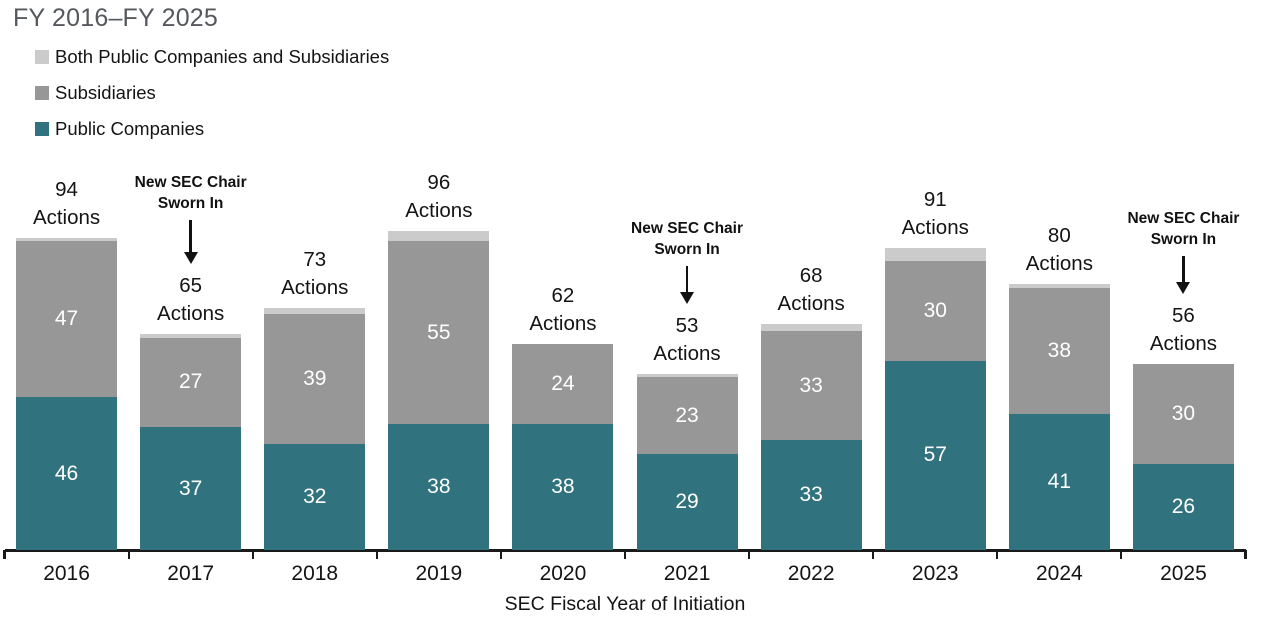 The height and width of the screenshot is (624, 1276). What do you see at coordinates (315, 573) in the screenshot?
I see `x-tick-label-2018: 2018` at bounding box center [315, 573].